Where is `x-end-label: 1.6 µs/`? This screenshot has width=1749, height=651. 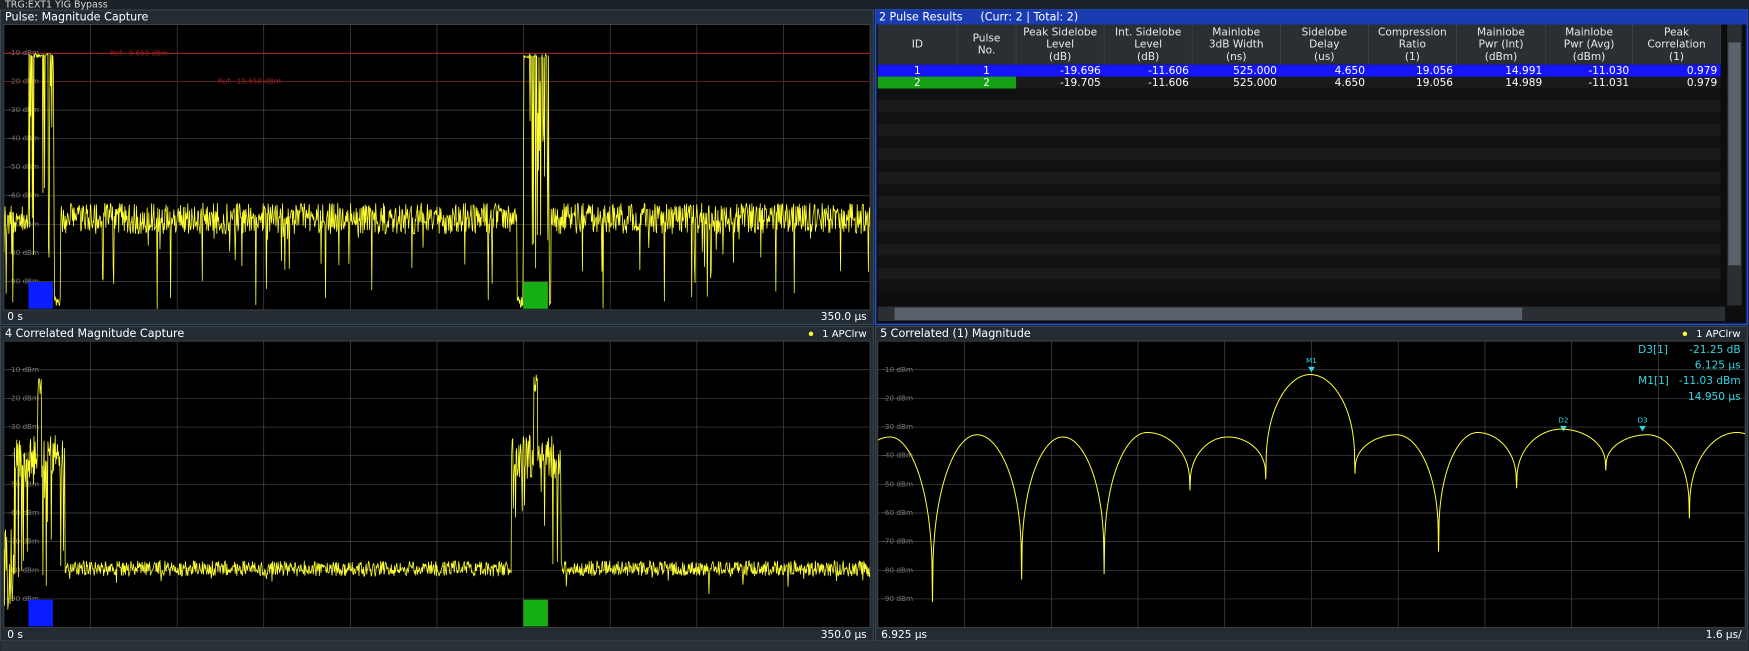
x-end-label: 1.6 µs/ is located at coordinates (1724, 635).